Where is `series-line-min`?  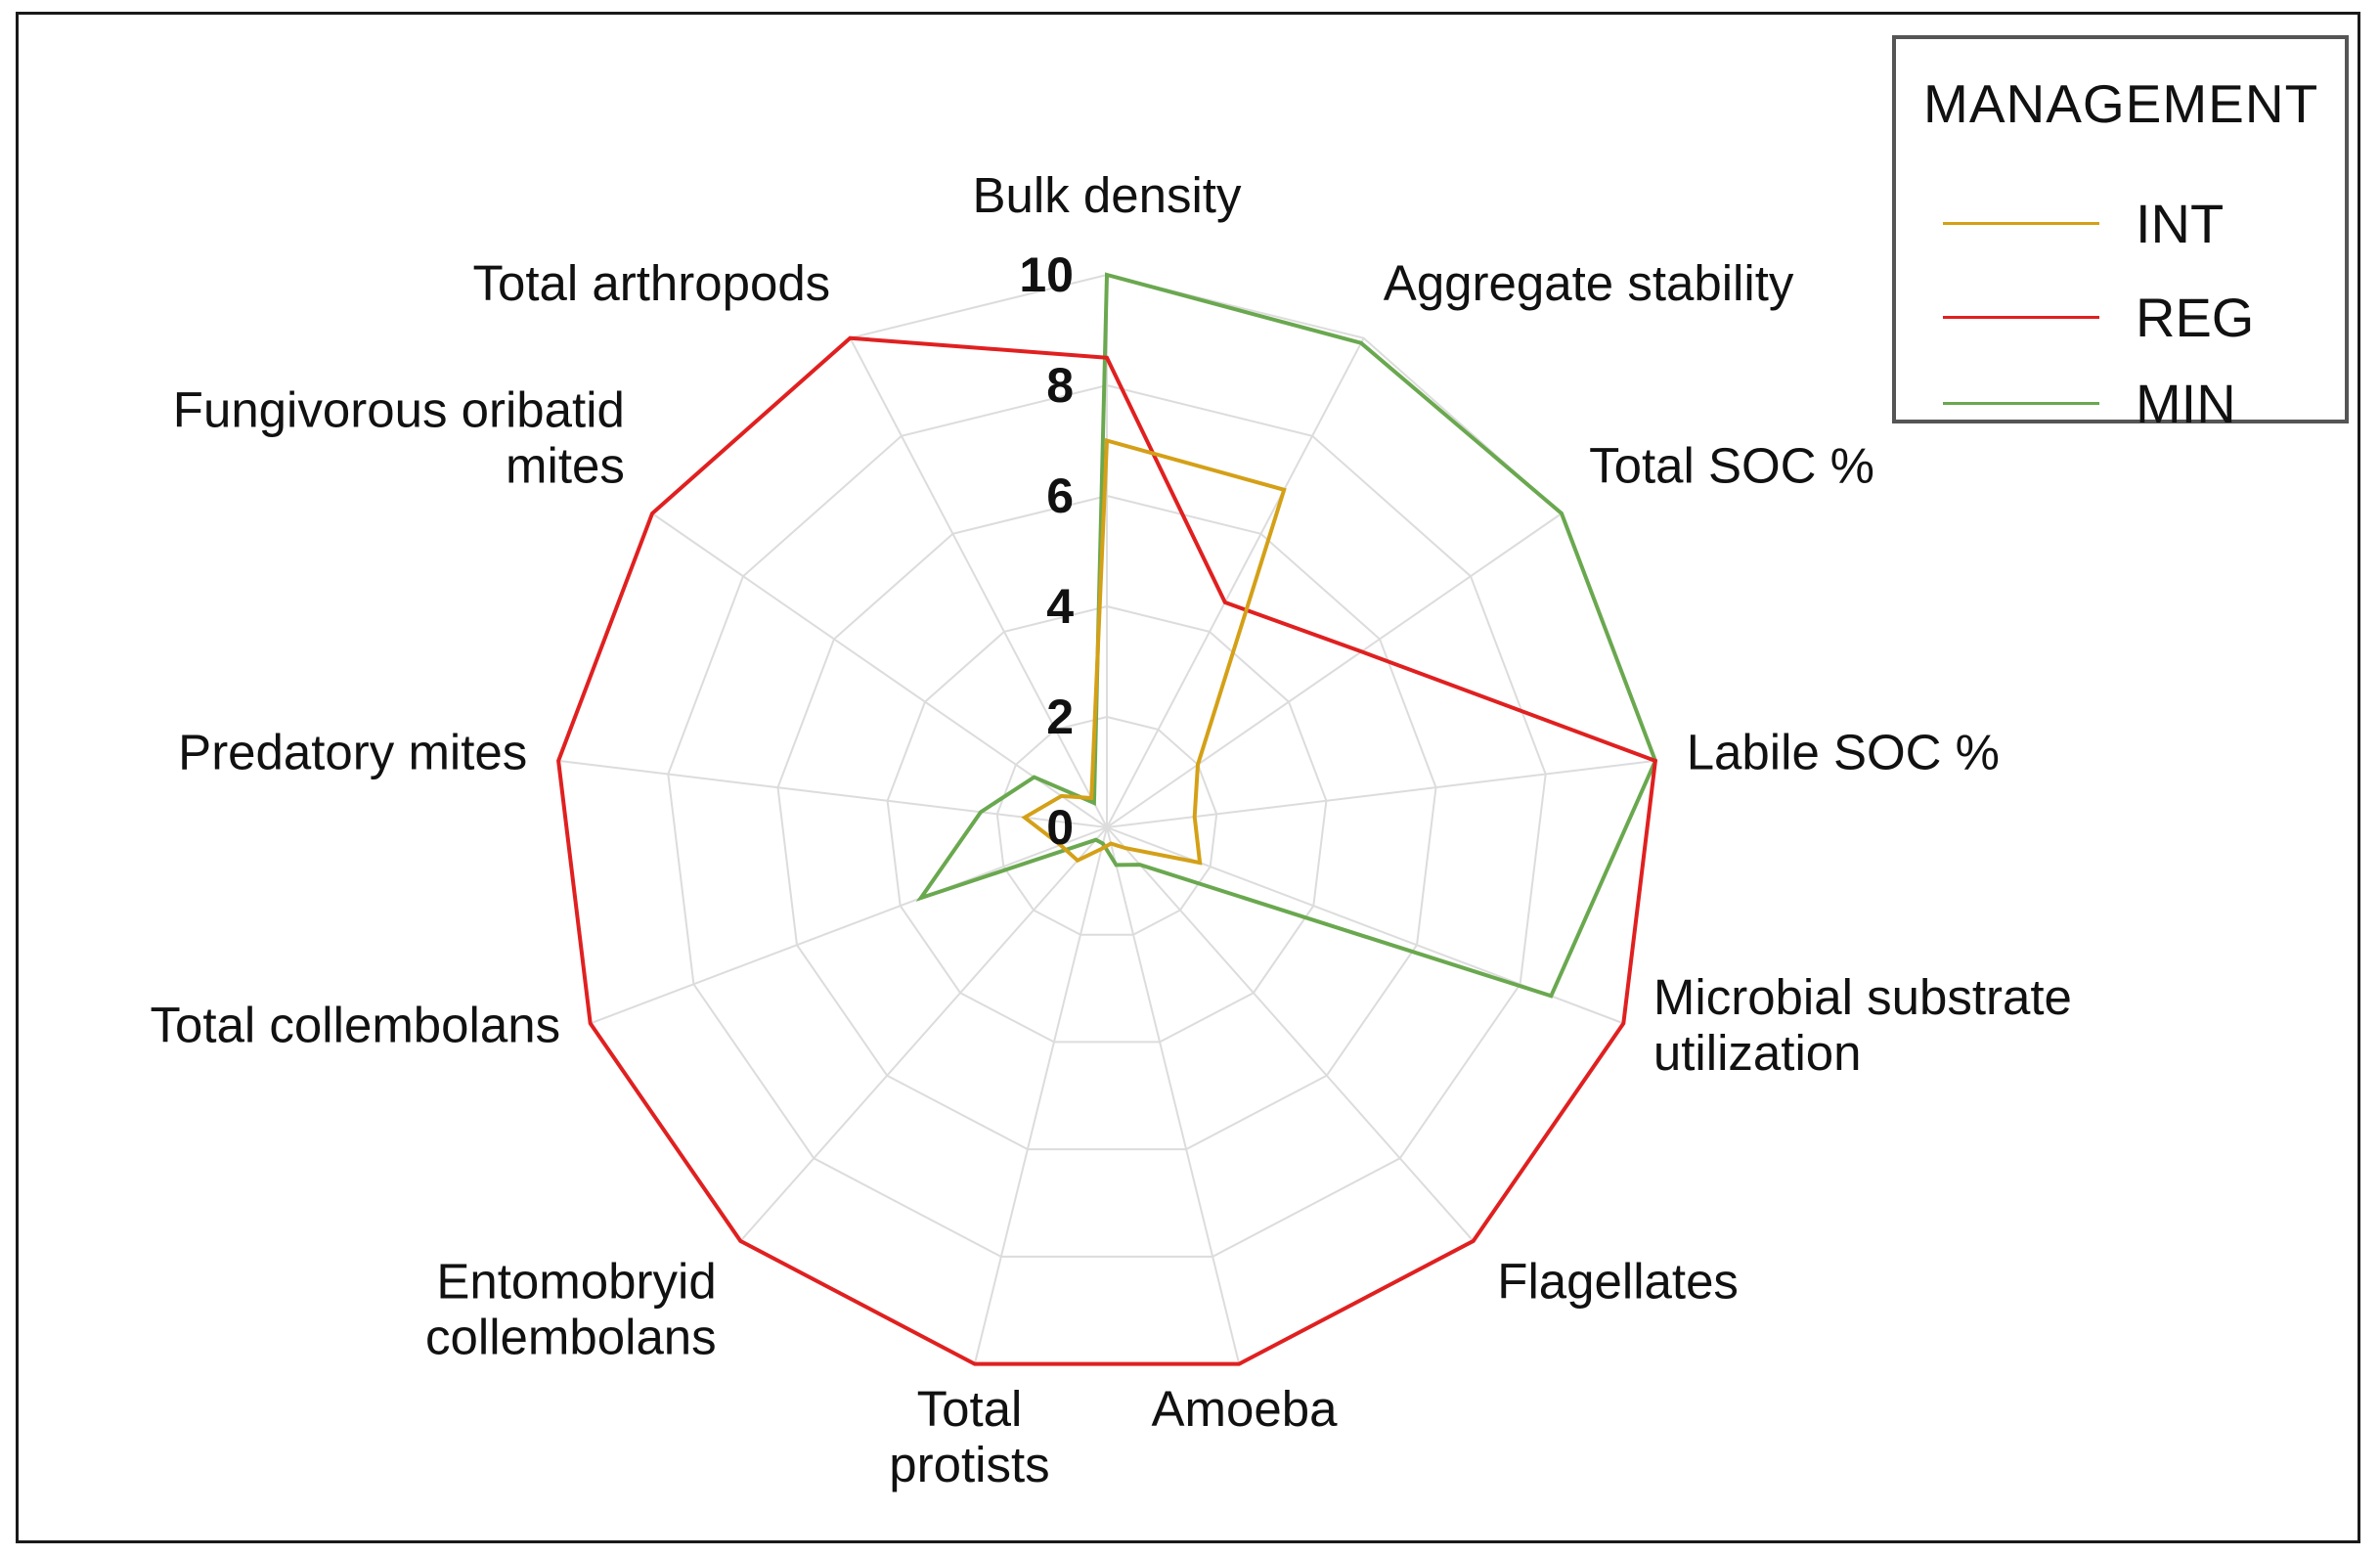
series-line-min is located at coordinates (1286, 635).